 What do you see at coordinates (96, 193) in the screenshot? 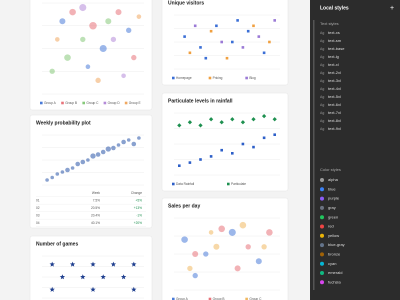
I see `table-cell: Week` at bounding box center [96, 193].